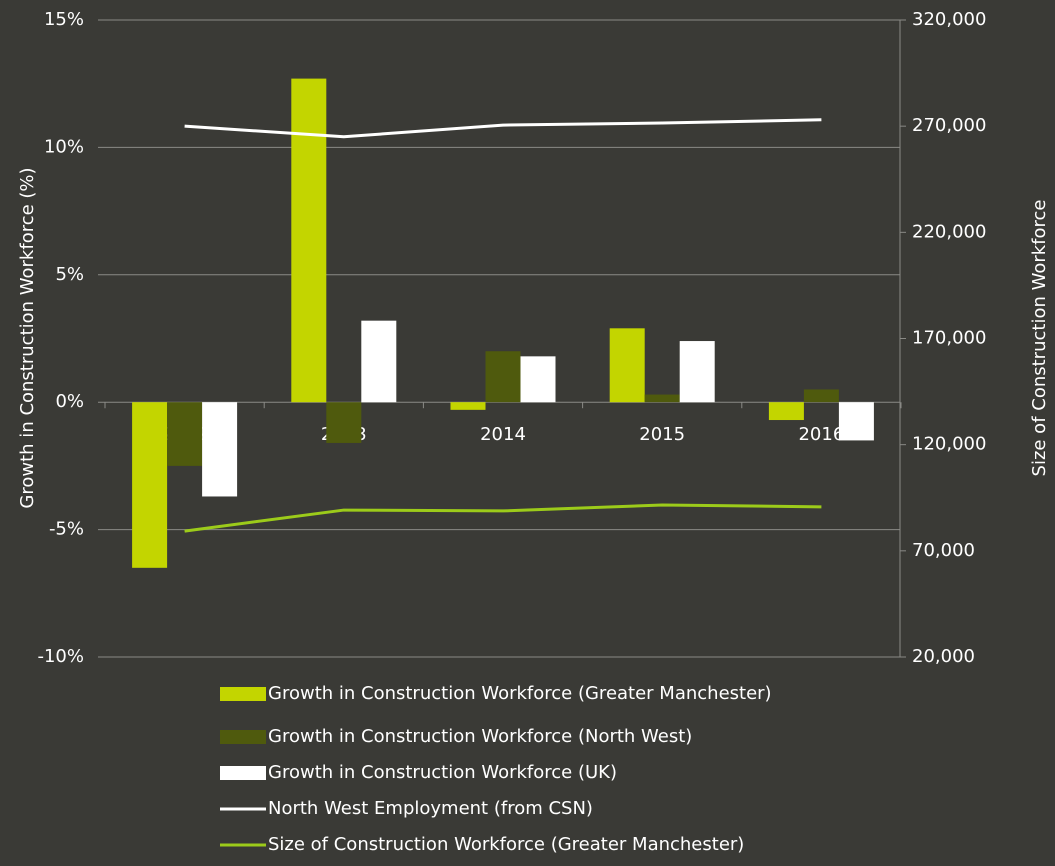 Image resolution: width=1055 pixels, height=866 pixels. I want to click on y2-tick-label: 20,000, so click(943, 656).